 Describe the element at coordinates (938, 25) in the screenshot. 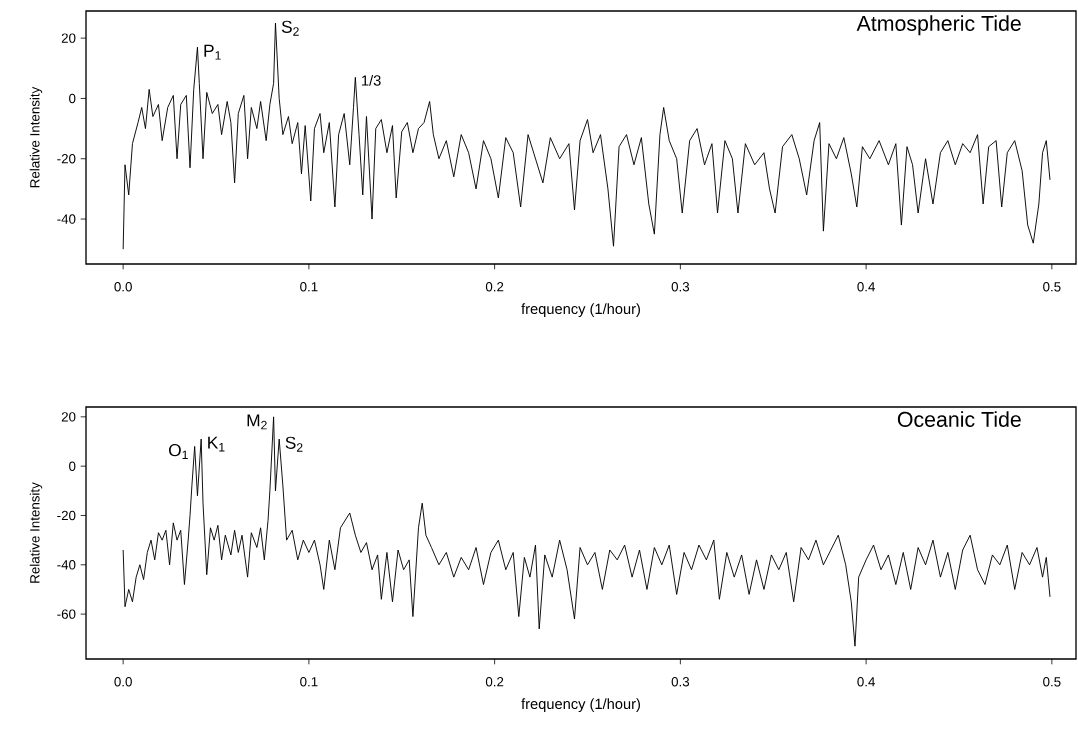

I see `chart-title: Atmospheric Tide` at that location.